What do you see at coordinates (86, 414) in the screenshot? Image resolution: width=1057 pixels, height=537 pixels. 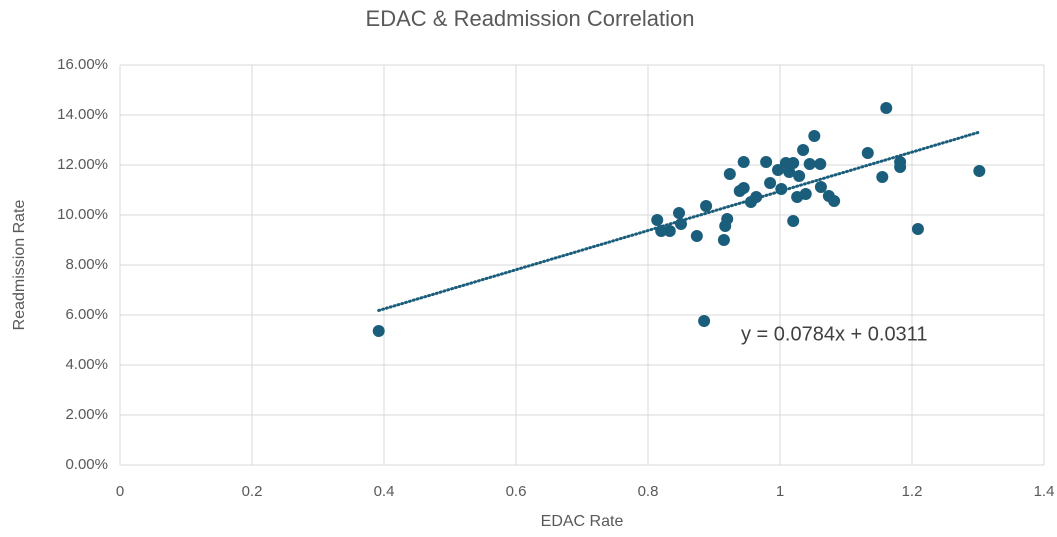 I see `y-tick-label: 2.00%` at bounding box center [86, 414].